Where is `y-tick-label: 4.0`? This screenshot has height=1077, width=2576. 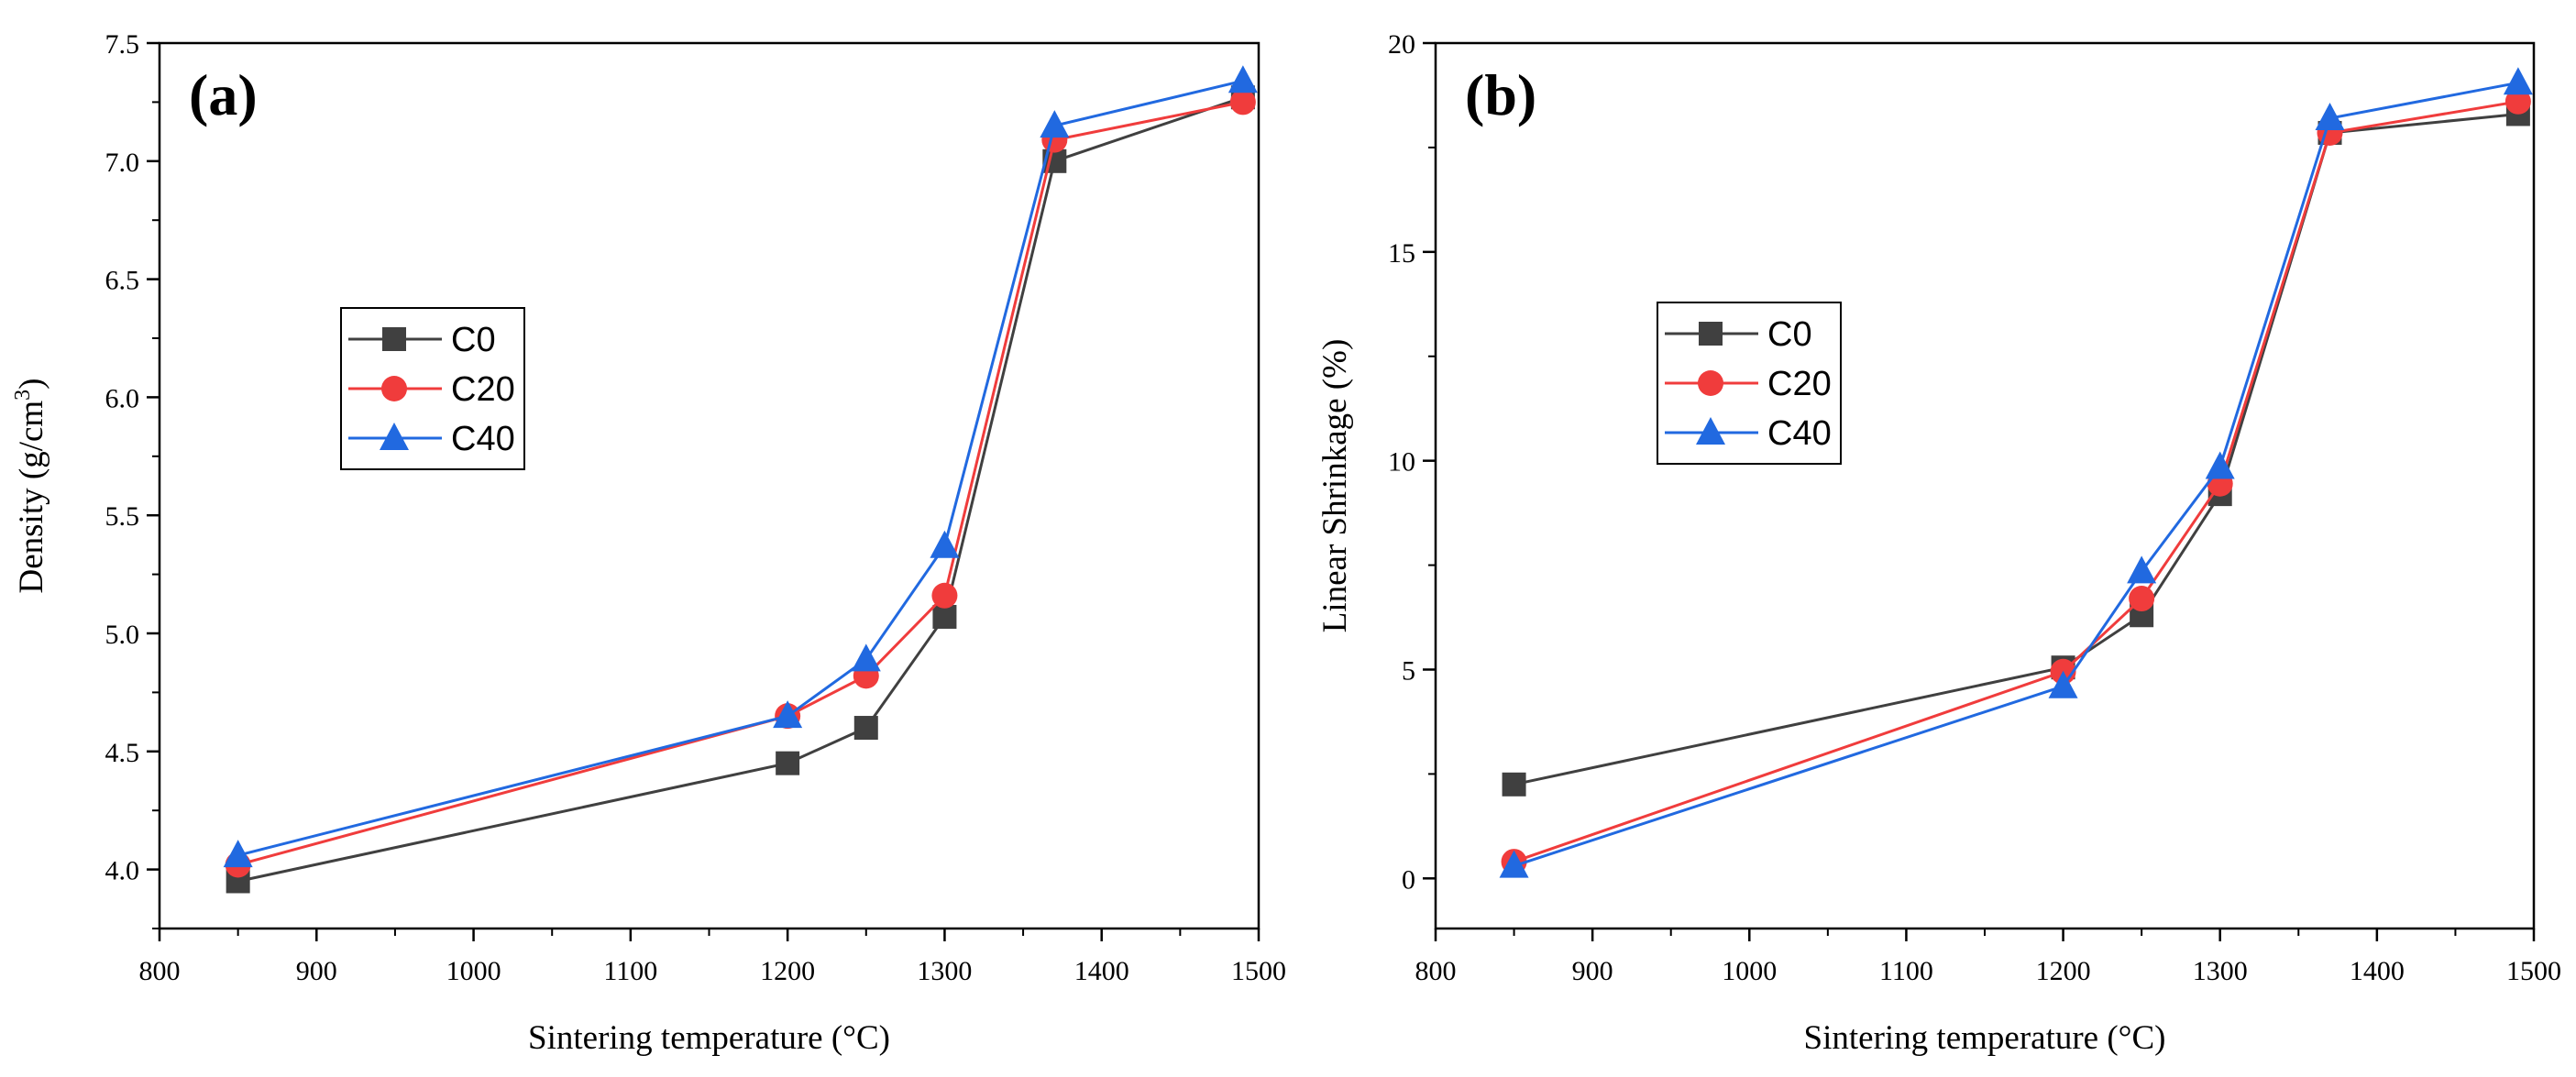
y-tick-label: 4.0 is located at coordinates (123, 871).